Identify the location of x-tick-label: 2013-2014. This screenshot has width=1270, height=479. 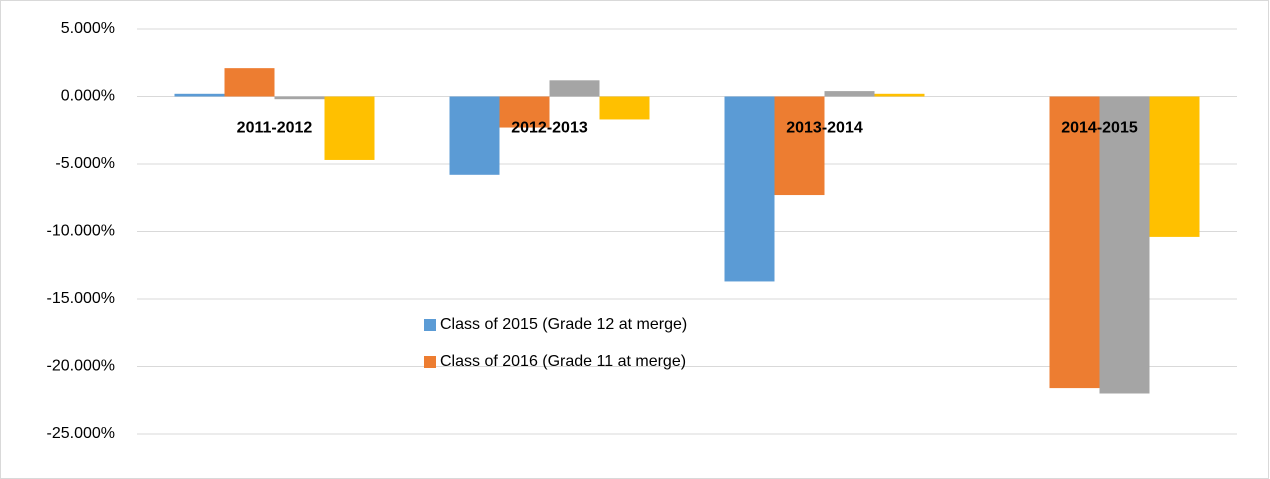
(824, 128).